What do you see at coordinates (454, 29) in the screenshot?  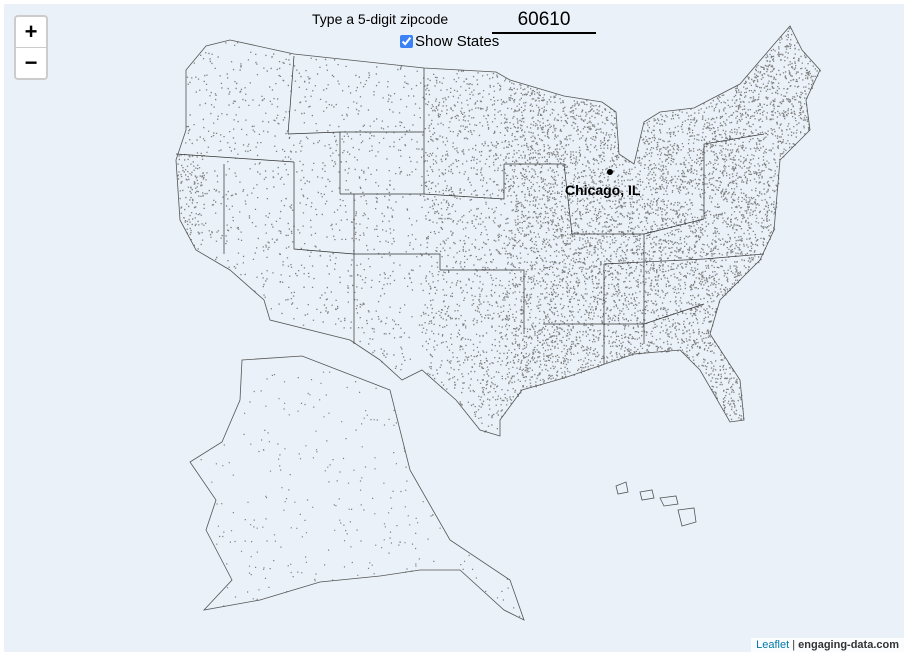 I see `zipcode-control: Type a 5-digit zipcode Show States` at bounding box center [454, 29].